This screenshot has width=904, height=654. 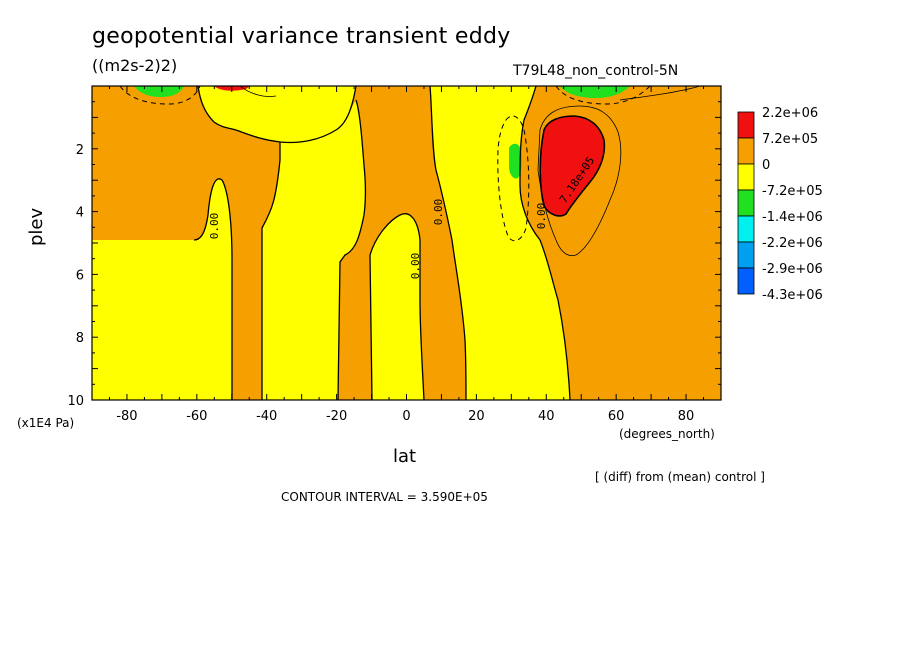 I want to click on dashed-contour-top-left, so click(x=160, y=95).